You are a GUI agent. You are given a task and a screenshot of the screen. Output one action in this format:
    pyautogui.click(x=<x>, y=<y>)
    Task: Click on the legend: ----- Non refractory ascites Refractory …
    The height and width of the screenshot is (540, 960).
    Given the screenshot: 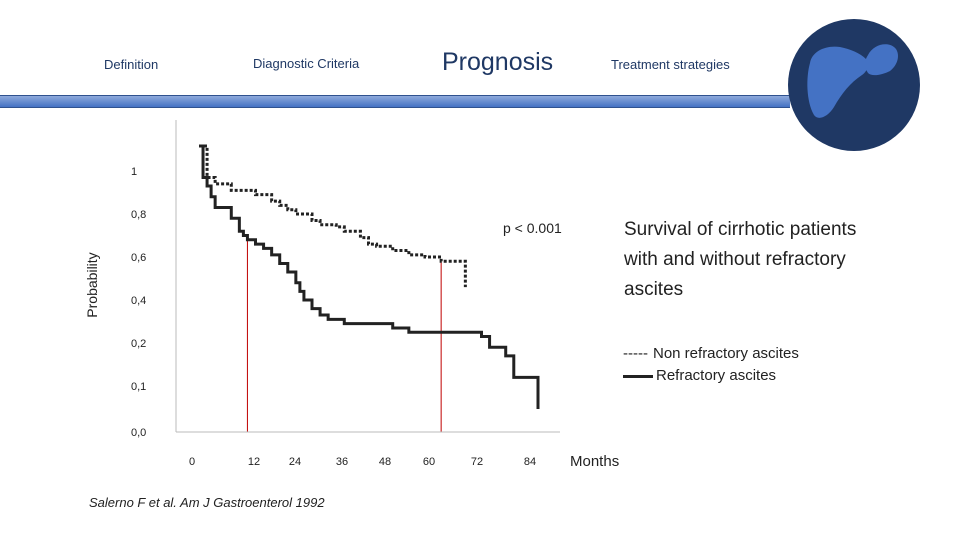 What is the action you would take?
    pyautogui.click(x=711, y=365)
    